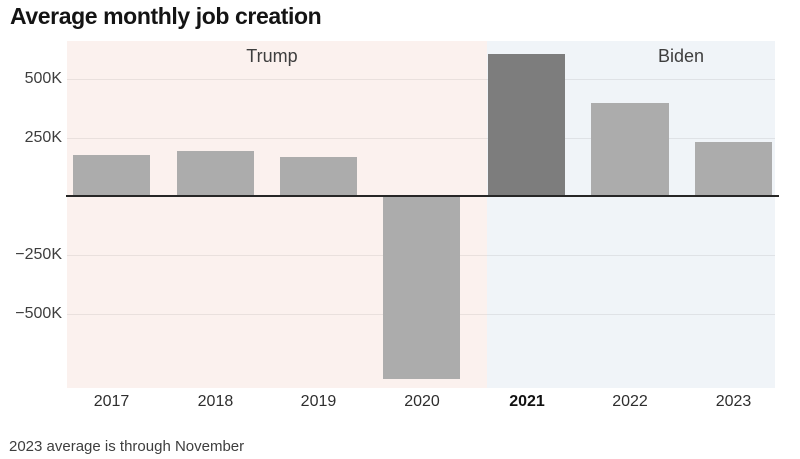 This screenshot has width=800, height=459. I want to click on y-axis-label-−250K: −250K, so click(38, 255).